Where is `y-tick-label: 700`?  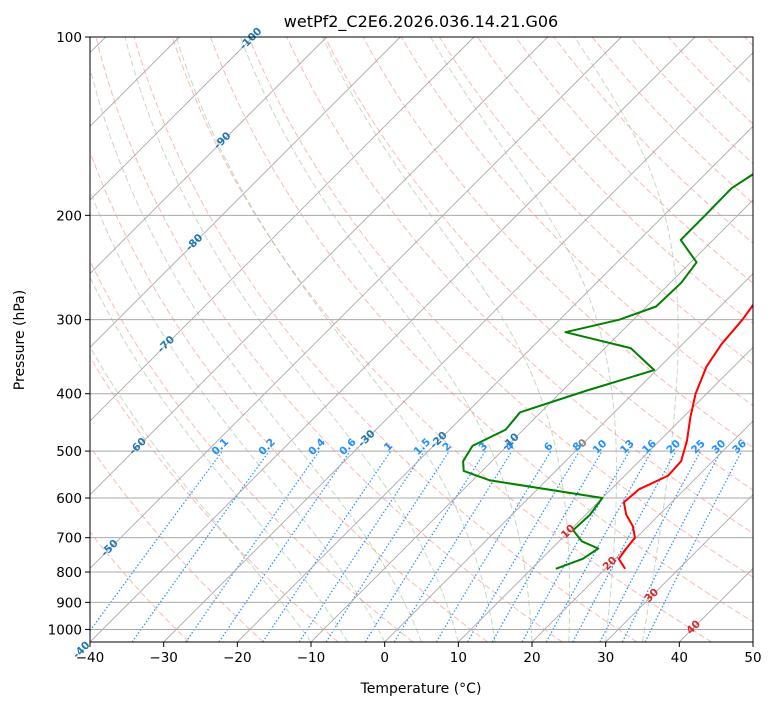 y-tick-label: 700 is located at coordinates (69, 539).